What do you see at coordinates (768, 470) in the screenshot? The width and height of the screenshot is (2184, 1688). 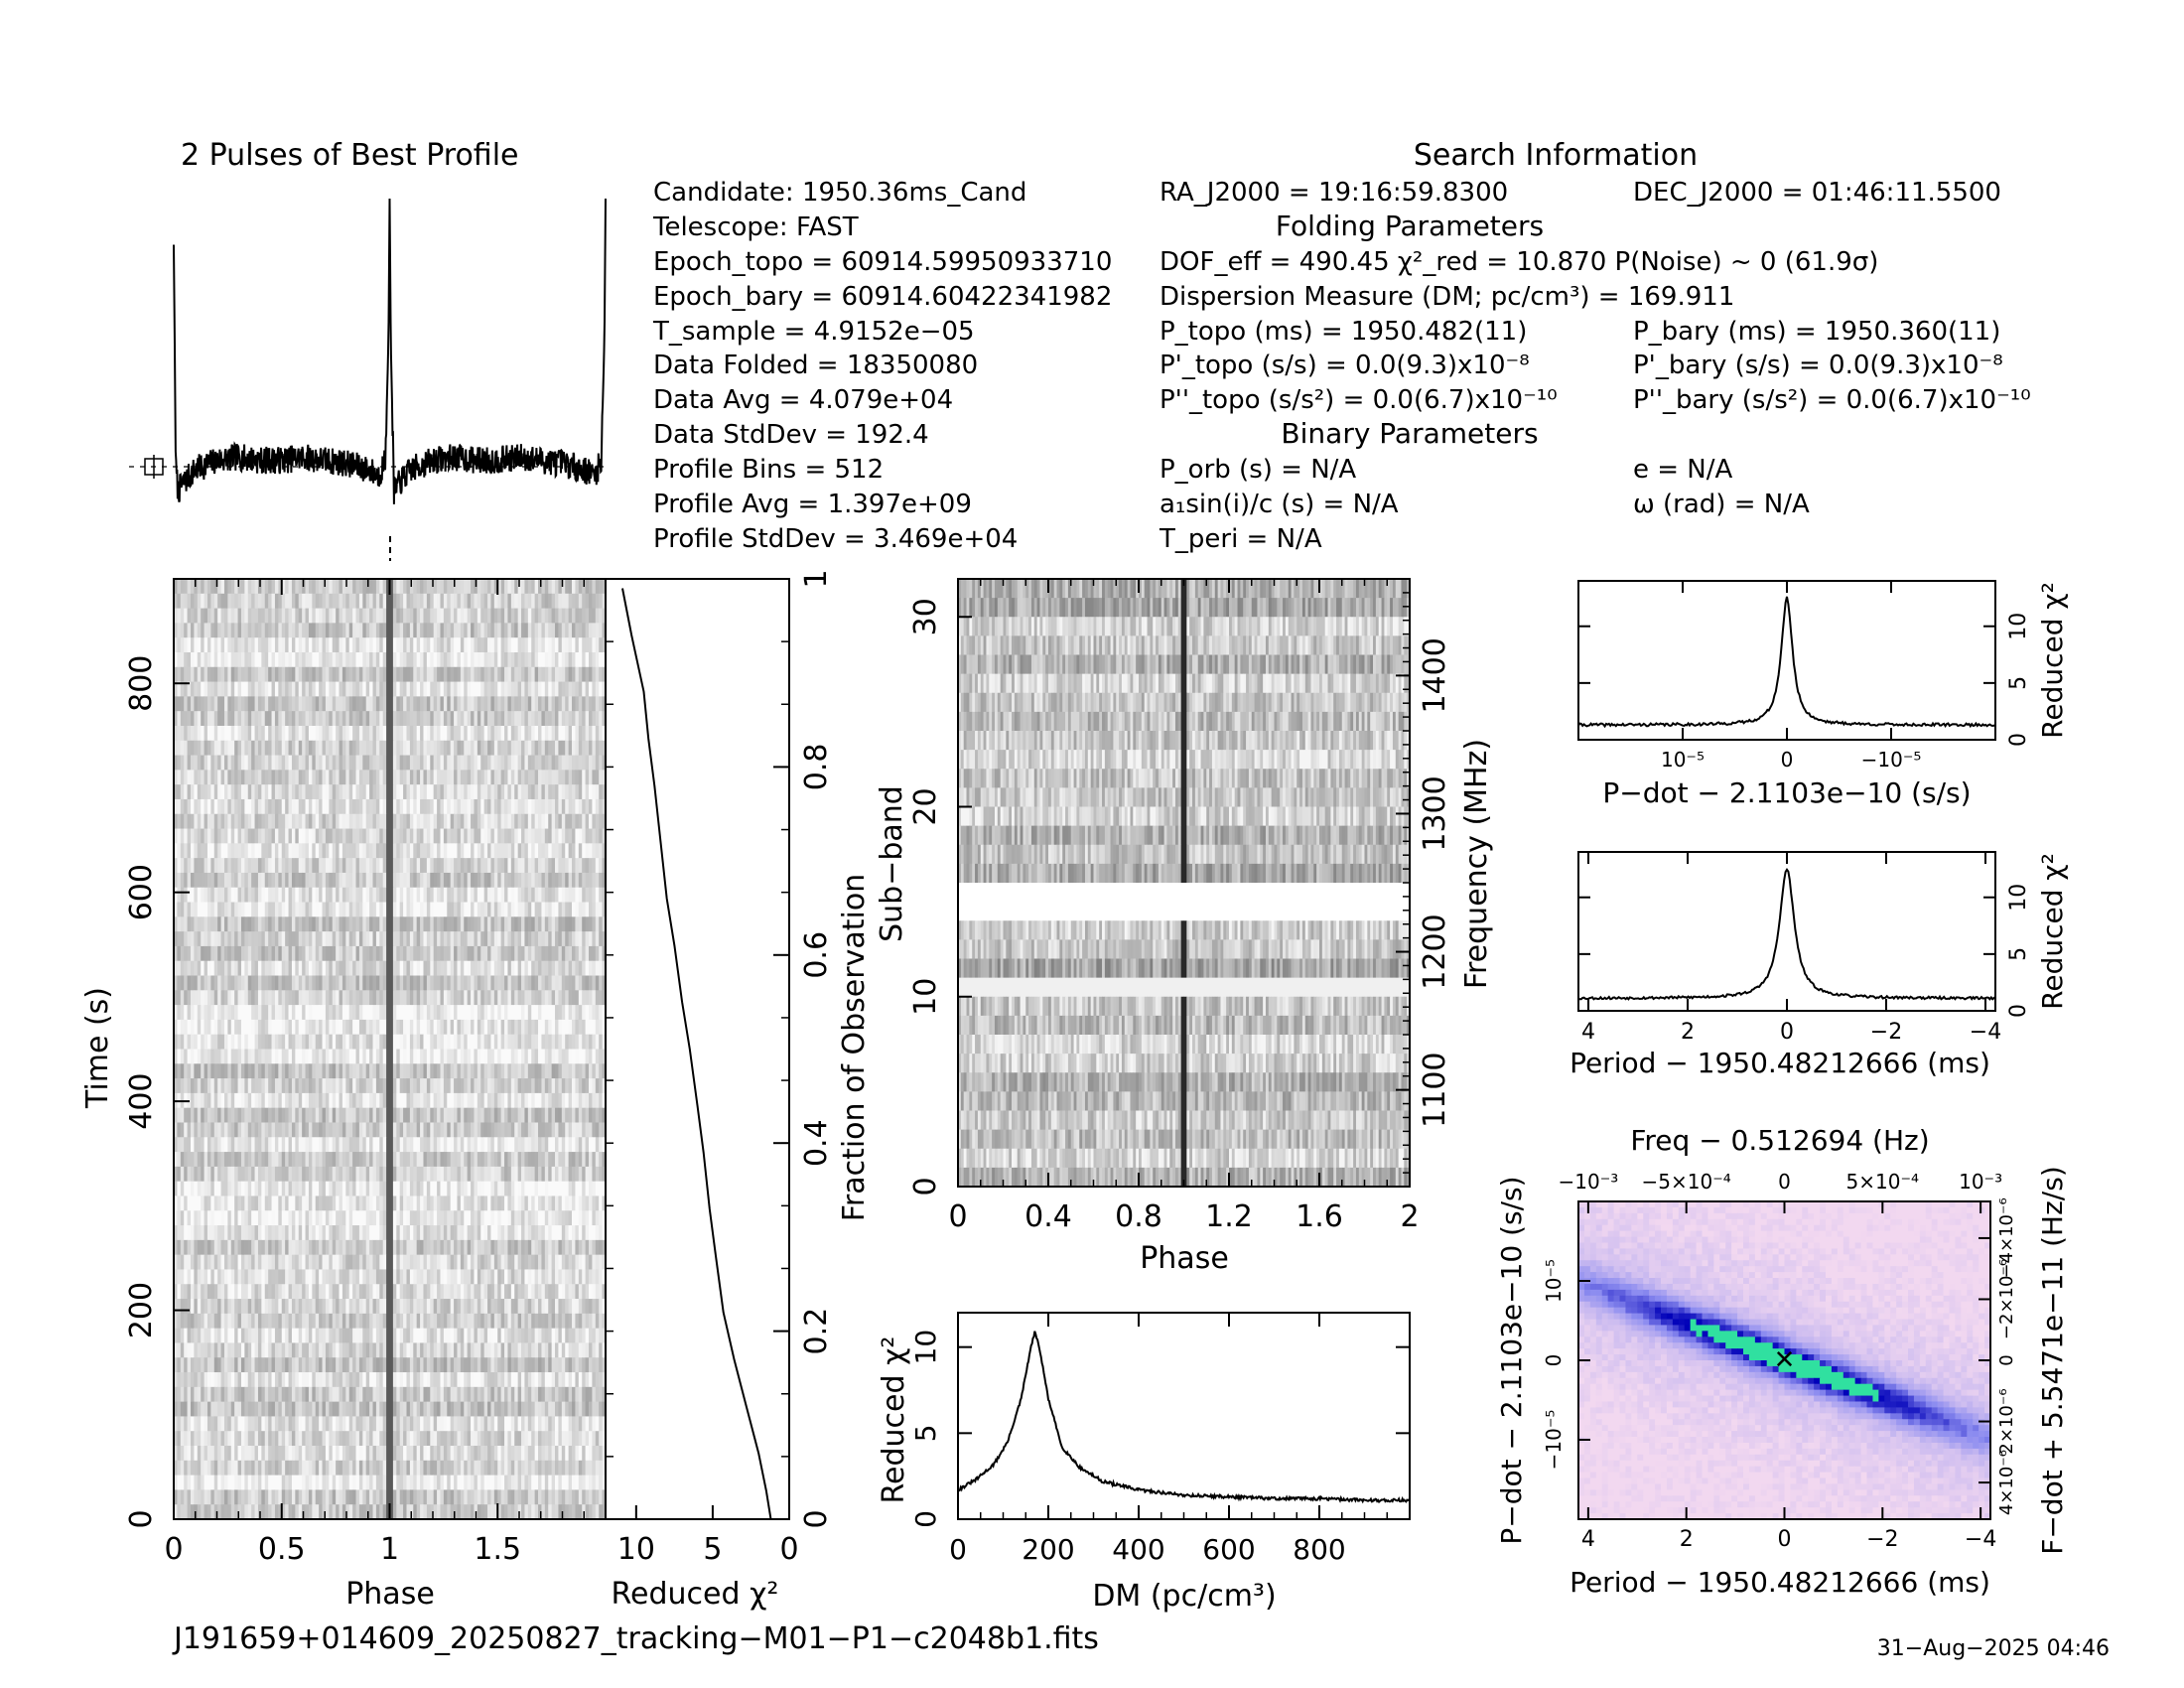 I see `info-left-line: Profile Bins = 512` at bounding box center [768, 470].